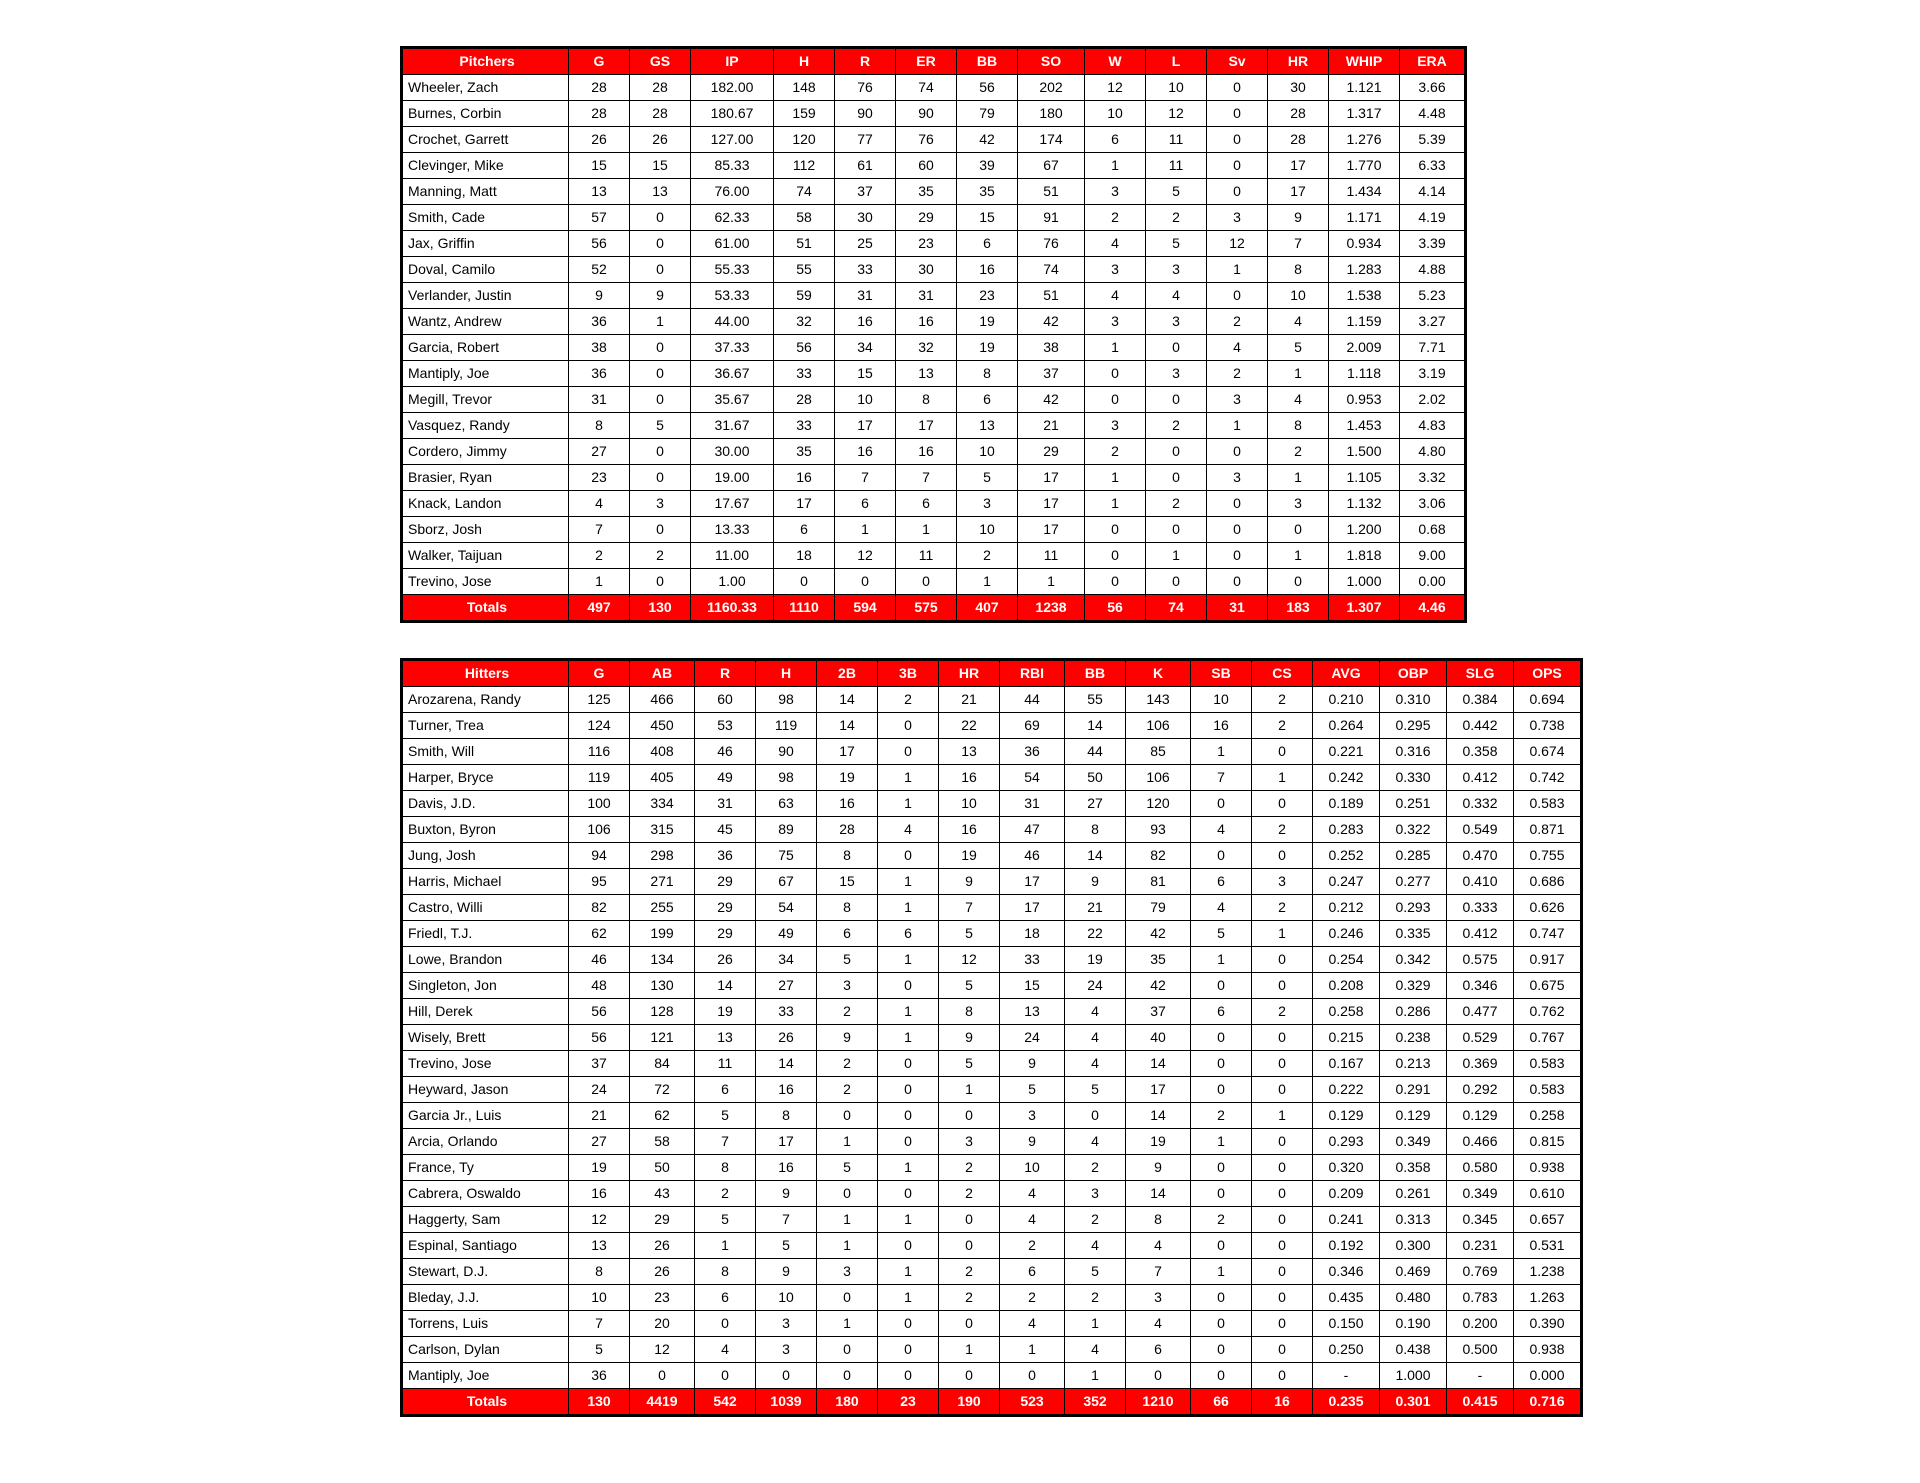 This screenshot has width=1920, height=1483. What do you see at coordinates (485, 881) in the screenshot?
I see `player-name: Harris, Michael` at bounding box center [485, 881].